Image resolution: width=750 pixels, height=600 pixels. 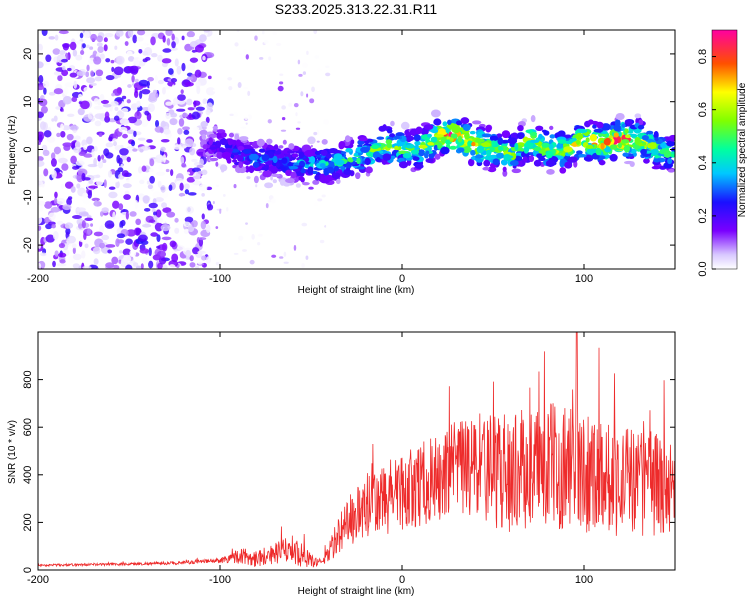 I want to click on colorbar-gradient, so click(x=724, y=149).